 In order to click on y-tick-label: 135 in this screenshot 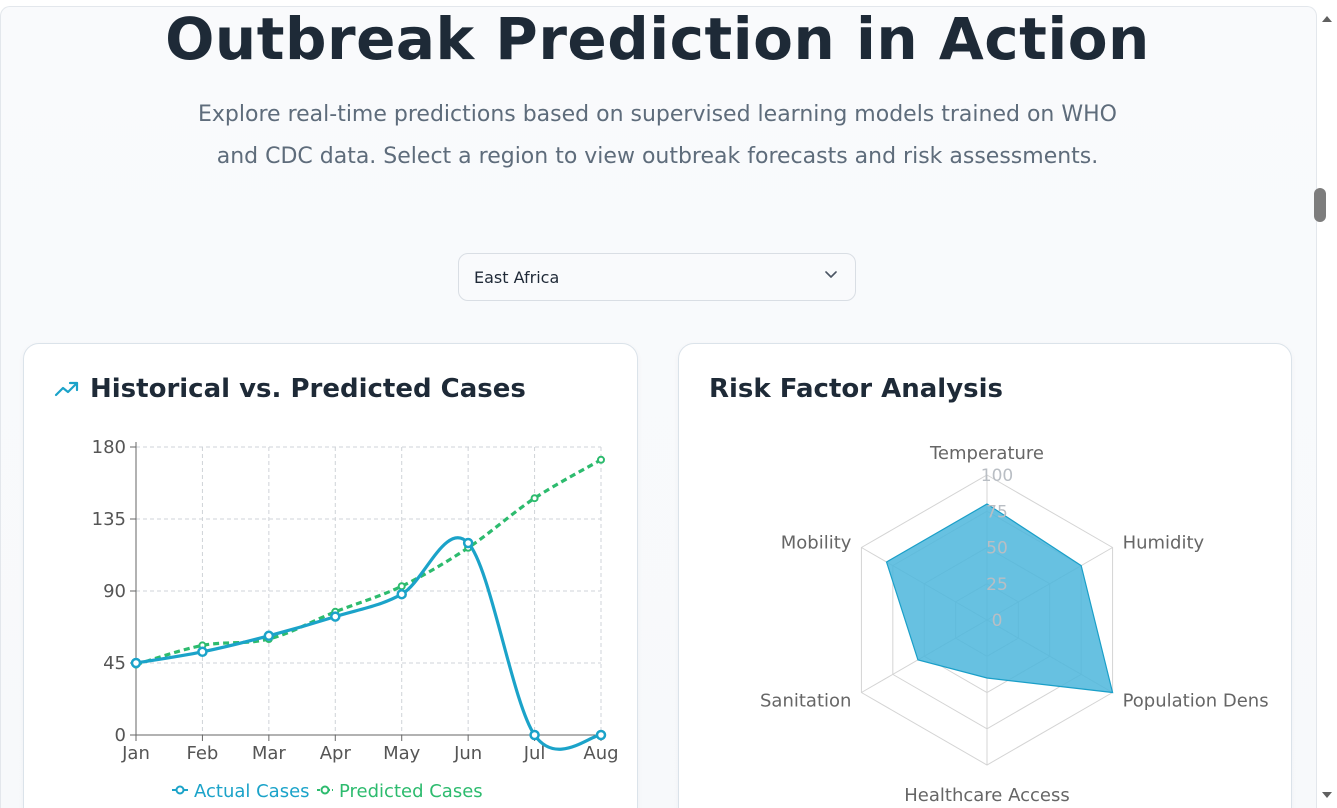, I will do `click(109, 519)`.